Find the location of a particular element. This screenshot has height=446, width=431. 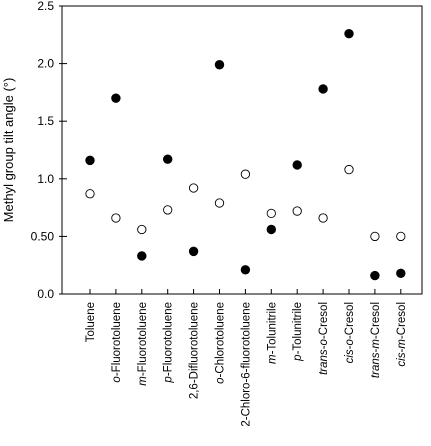

x-tick-label: m-Tolunitrile is located at coordinates (272, 333).